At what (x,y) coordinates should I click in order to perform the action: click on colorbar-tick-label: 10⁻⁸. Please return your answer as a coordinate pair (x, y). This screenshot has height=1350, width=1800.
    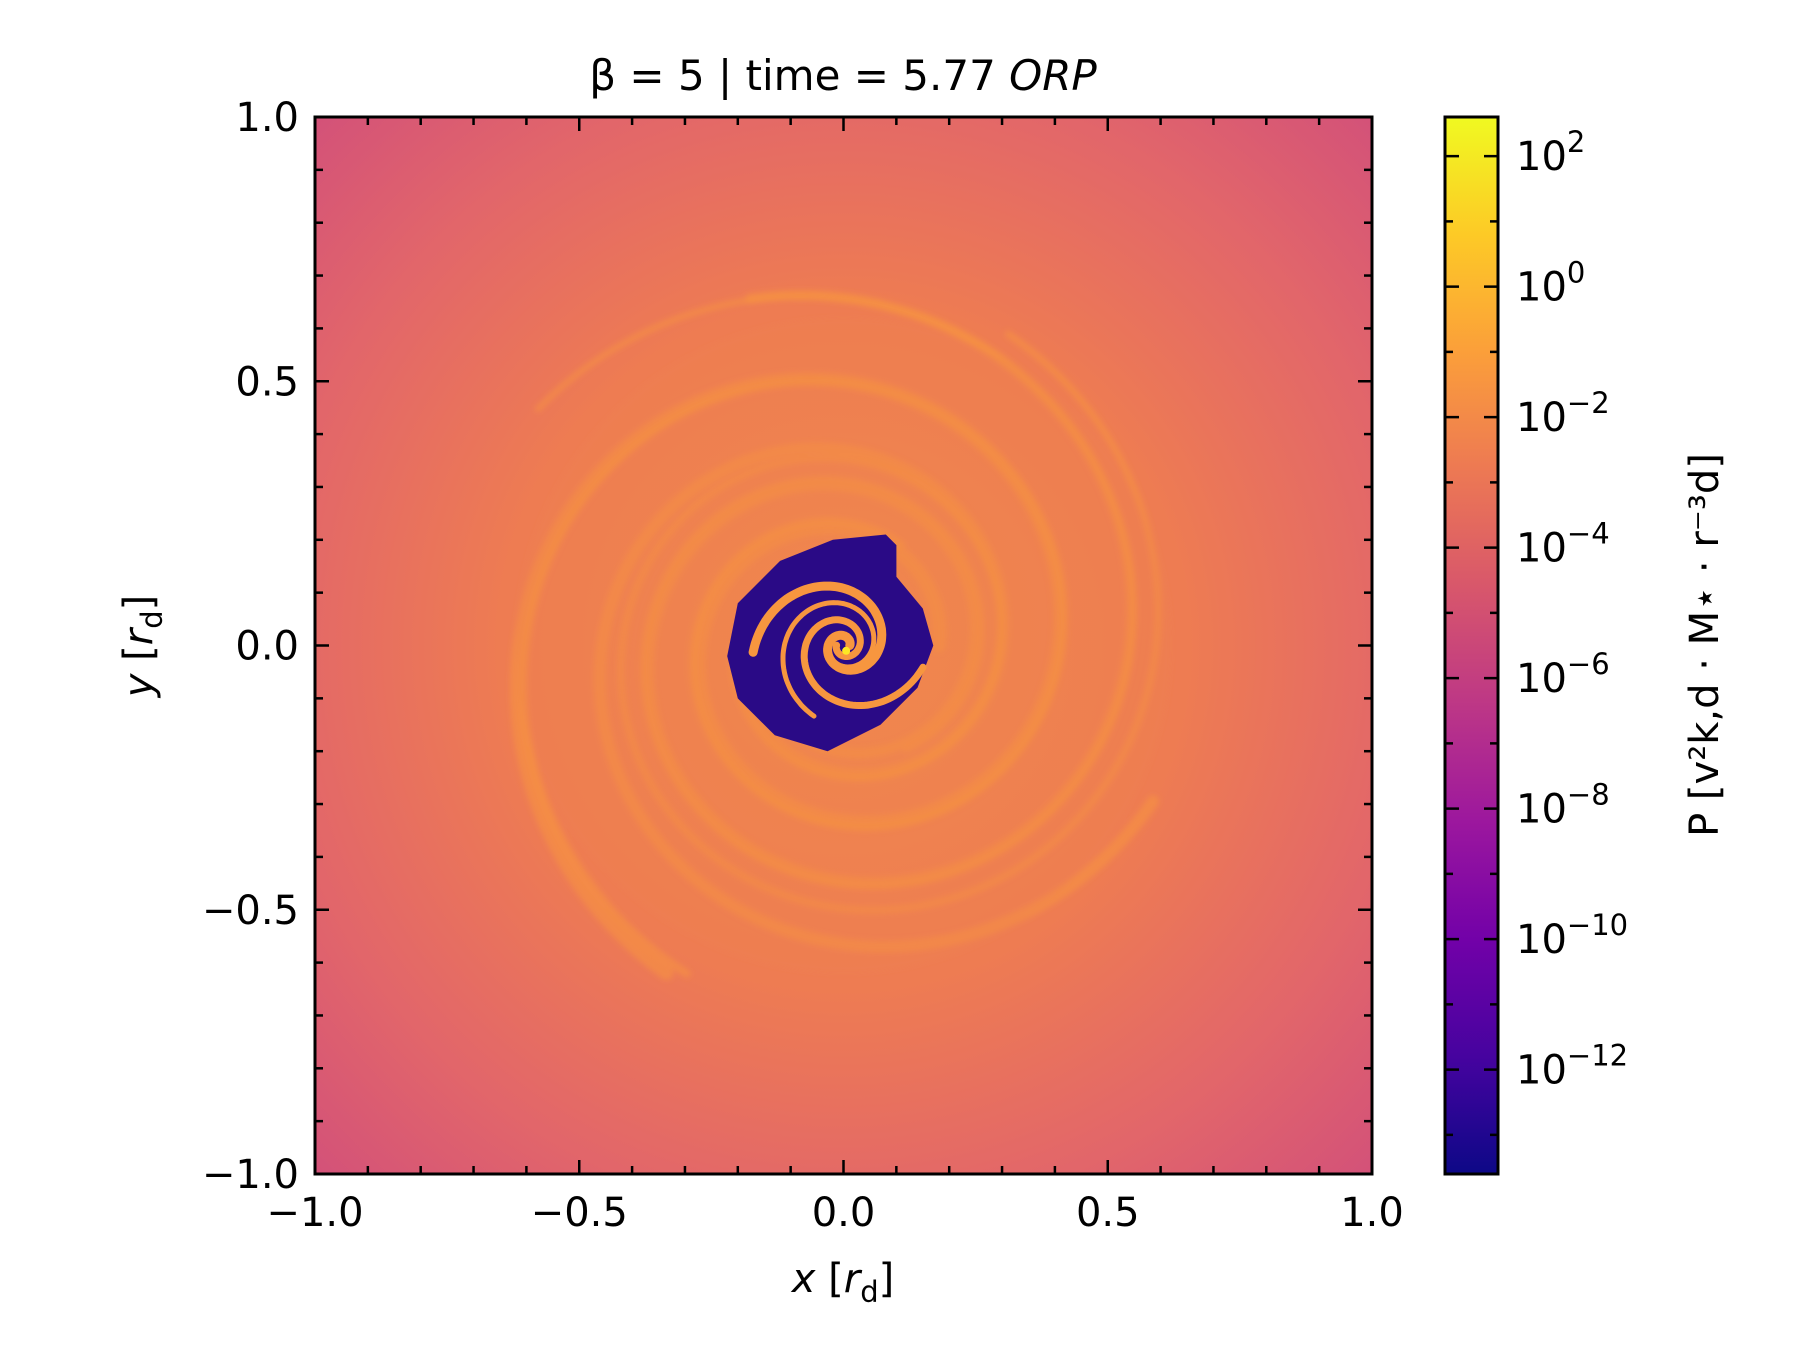
    Looking at the image, I should click on (1563, 805).